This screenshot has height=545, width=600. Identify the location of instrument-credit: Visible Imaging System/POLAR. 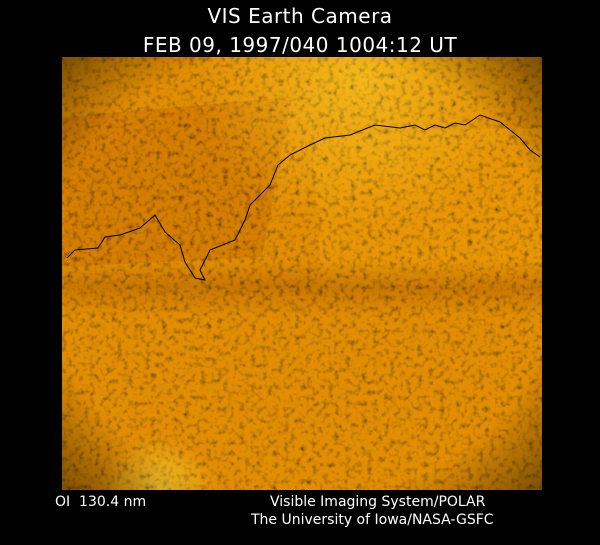
(378, 502).